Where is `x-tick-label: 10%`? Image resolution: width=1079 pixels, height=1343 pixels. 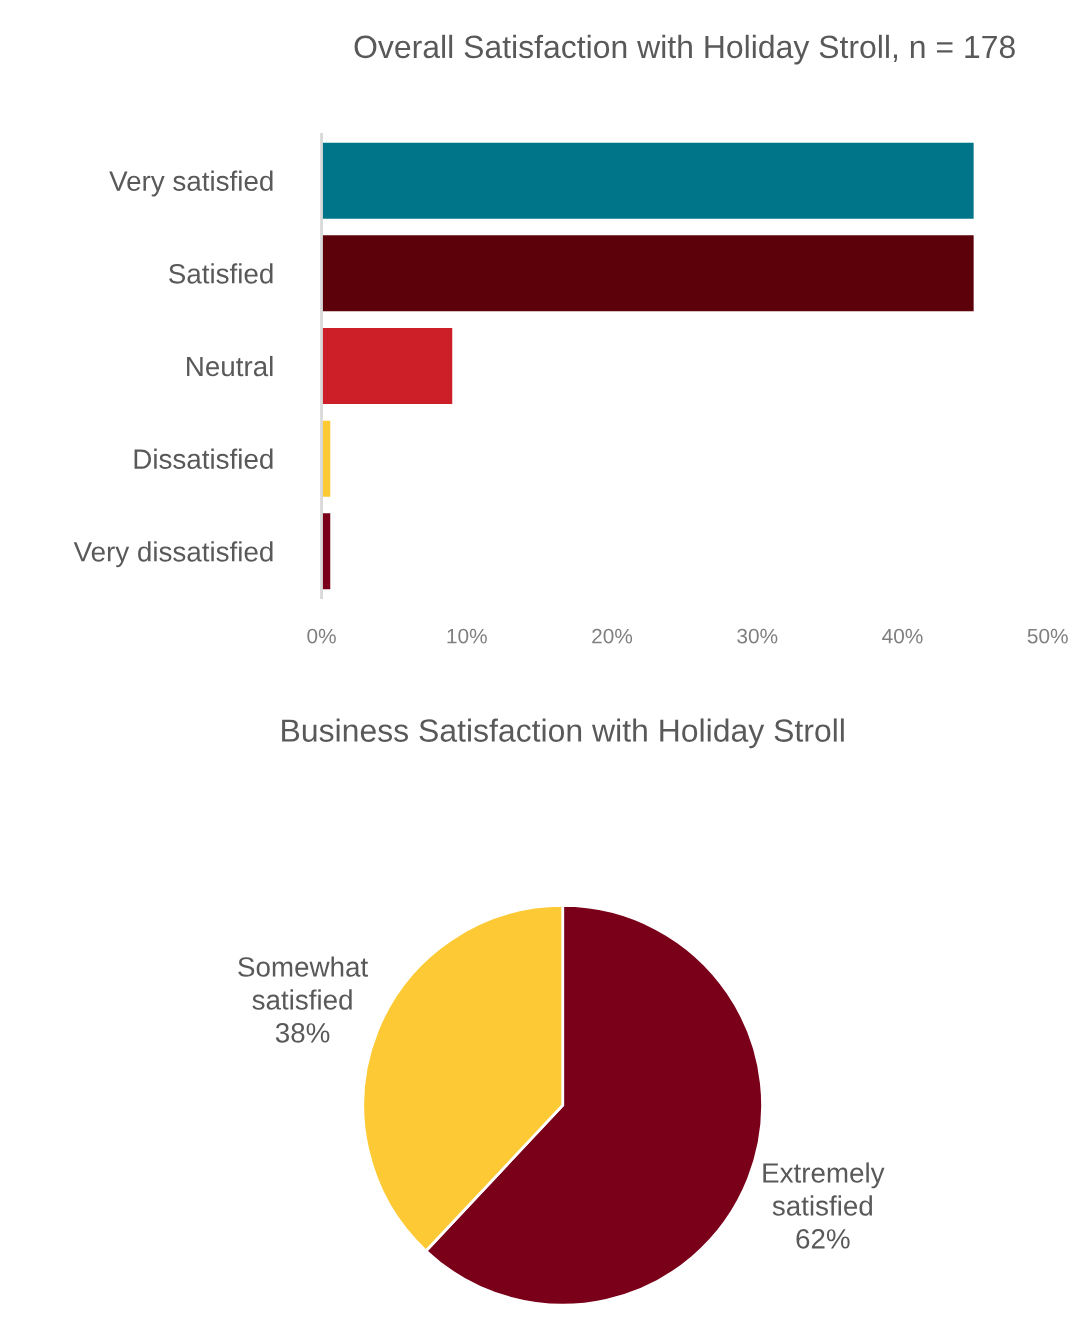
x-tick-label: 10% is located at coordinates (467, 636).